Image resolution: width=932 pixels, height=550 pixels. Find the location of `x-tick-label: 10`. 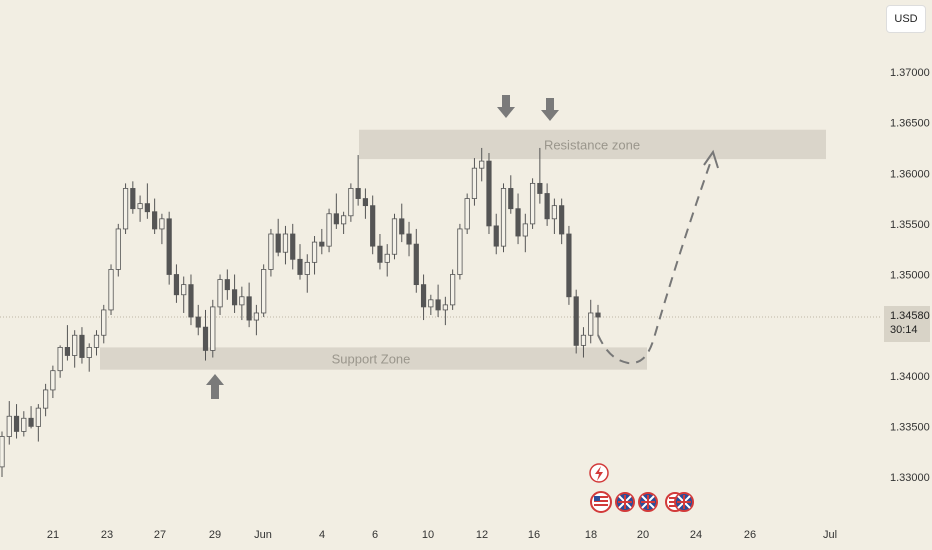

x-tick-label: 10 is located at coordinates (428, 535).